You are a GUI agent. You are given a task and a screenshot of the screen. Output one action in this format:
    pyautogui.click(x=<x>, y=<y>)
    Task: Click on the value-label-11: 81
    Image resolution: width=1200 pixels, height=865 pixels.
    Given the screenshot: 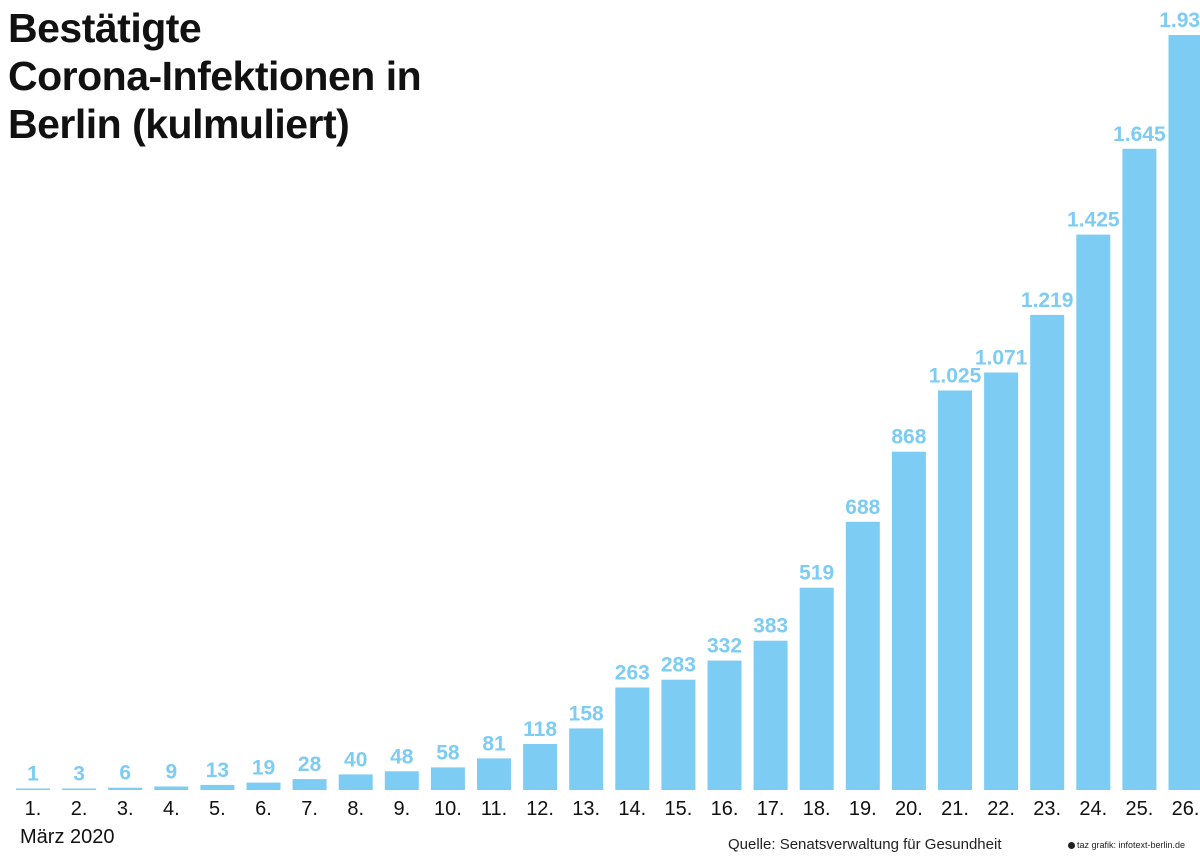 What is the action you would take?
    pyautogui.click(x=494, y=743)
    